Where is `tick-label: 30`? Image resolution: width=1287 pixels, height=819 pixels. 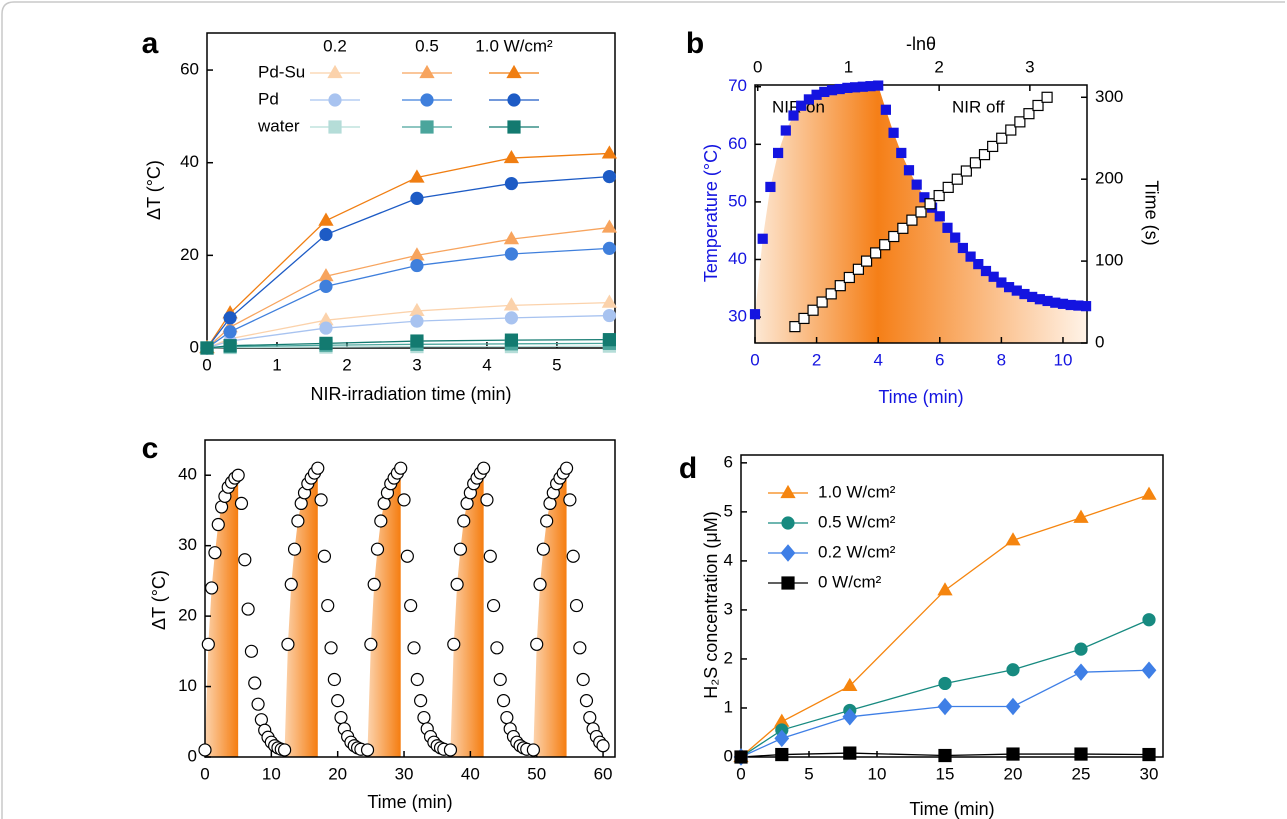
tick-label: 30 is located at coordinates (737, 316).